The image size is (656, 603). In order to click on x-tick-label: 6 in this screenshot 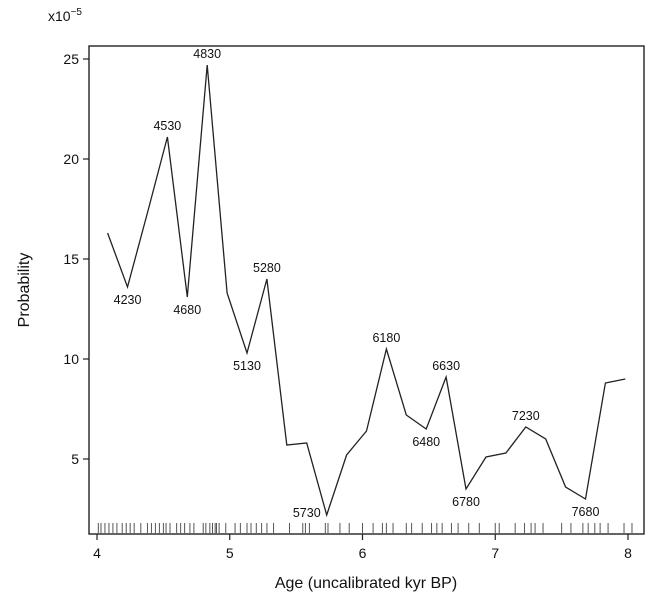, I will do `click(363, 553)`.